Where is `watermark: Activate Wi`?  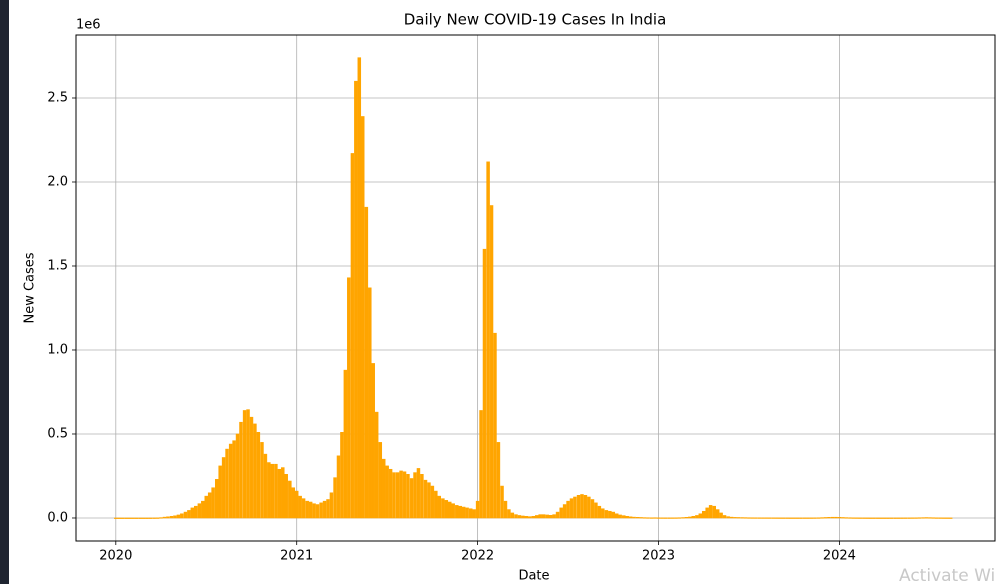
watermark: Activate Wi is located at coordinates (947, 575).